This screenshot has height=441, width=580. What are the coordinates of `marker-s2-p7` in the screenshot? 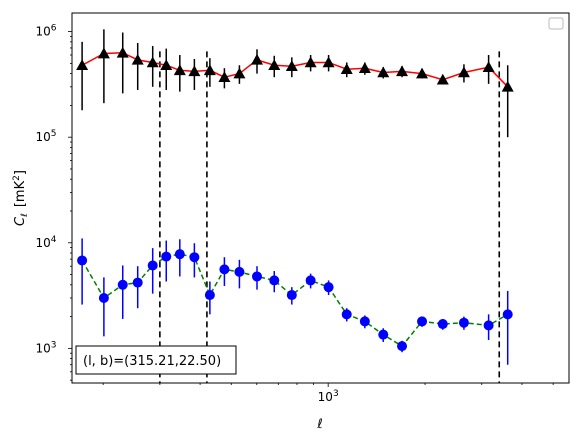 It's located at (179, 254).